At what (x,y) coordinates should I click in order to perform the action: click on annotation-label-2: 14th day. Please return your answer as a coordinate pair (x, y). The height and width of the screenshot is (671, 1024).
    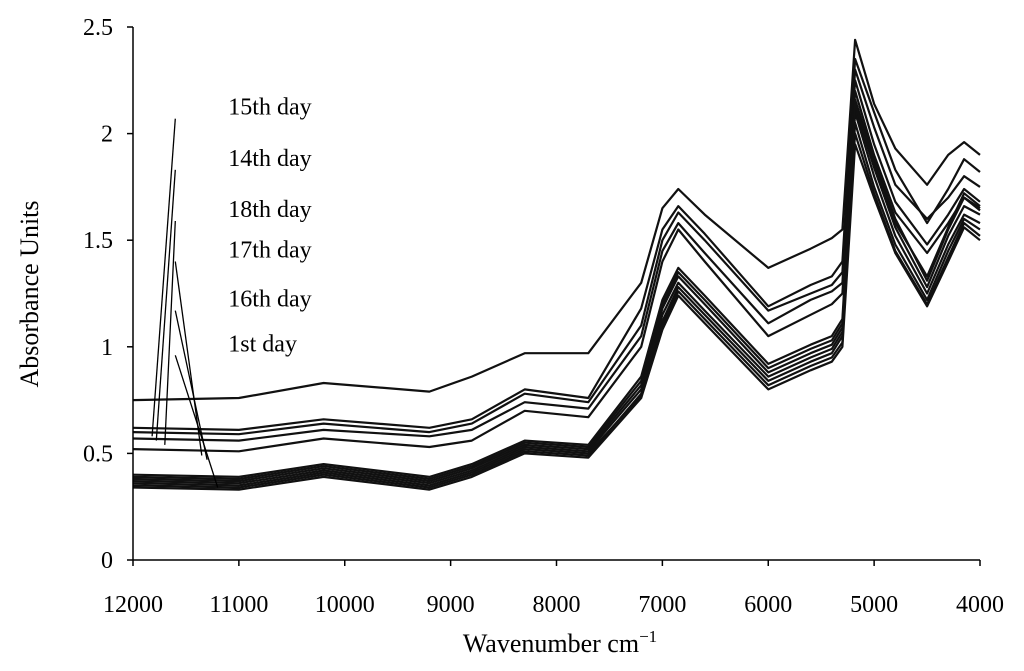
    Looking at the image, I should click on (269, 159).